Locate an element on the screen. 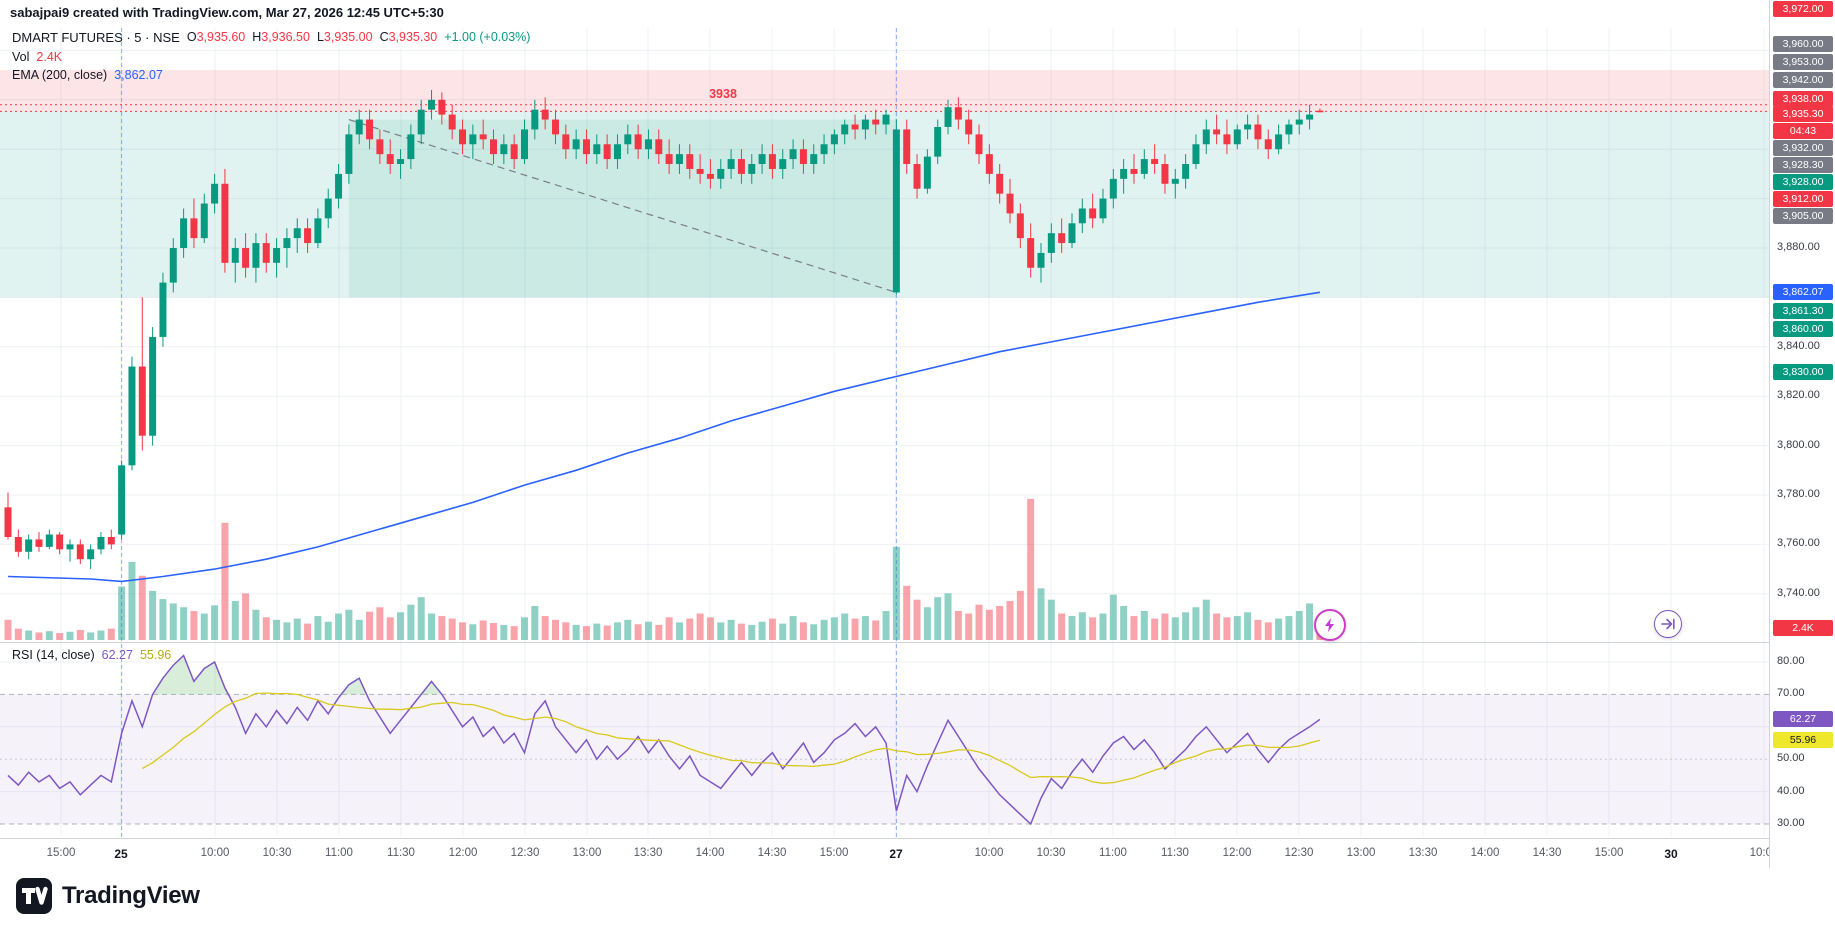  legend-high: H 3,936.50 is located at coordinates (281, 37).